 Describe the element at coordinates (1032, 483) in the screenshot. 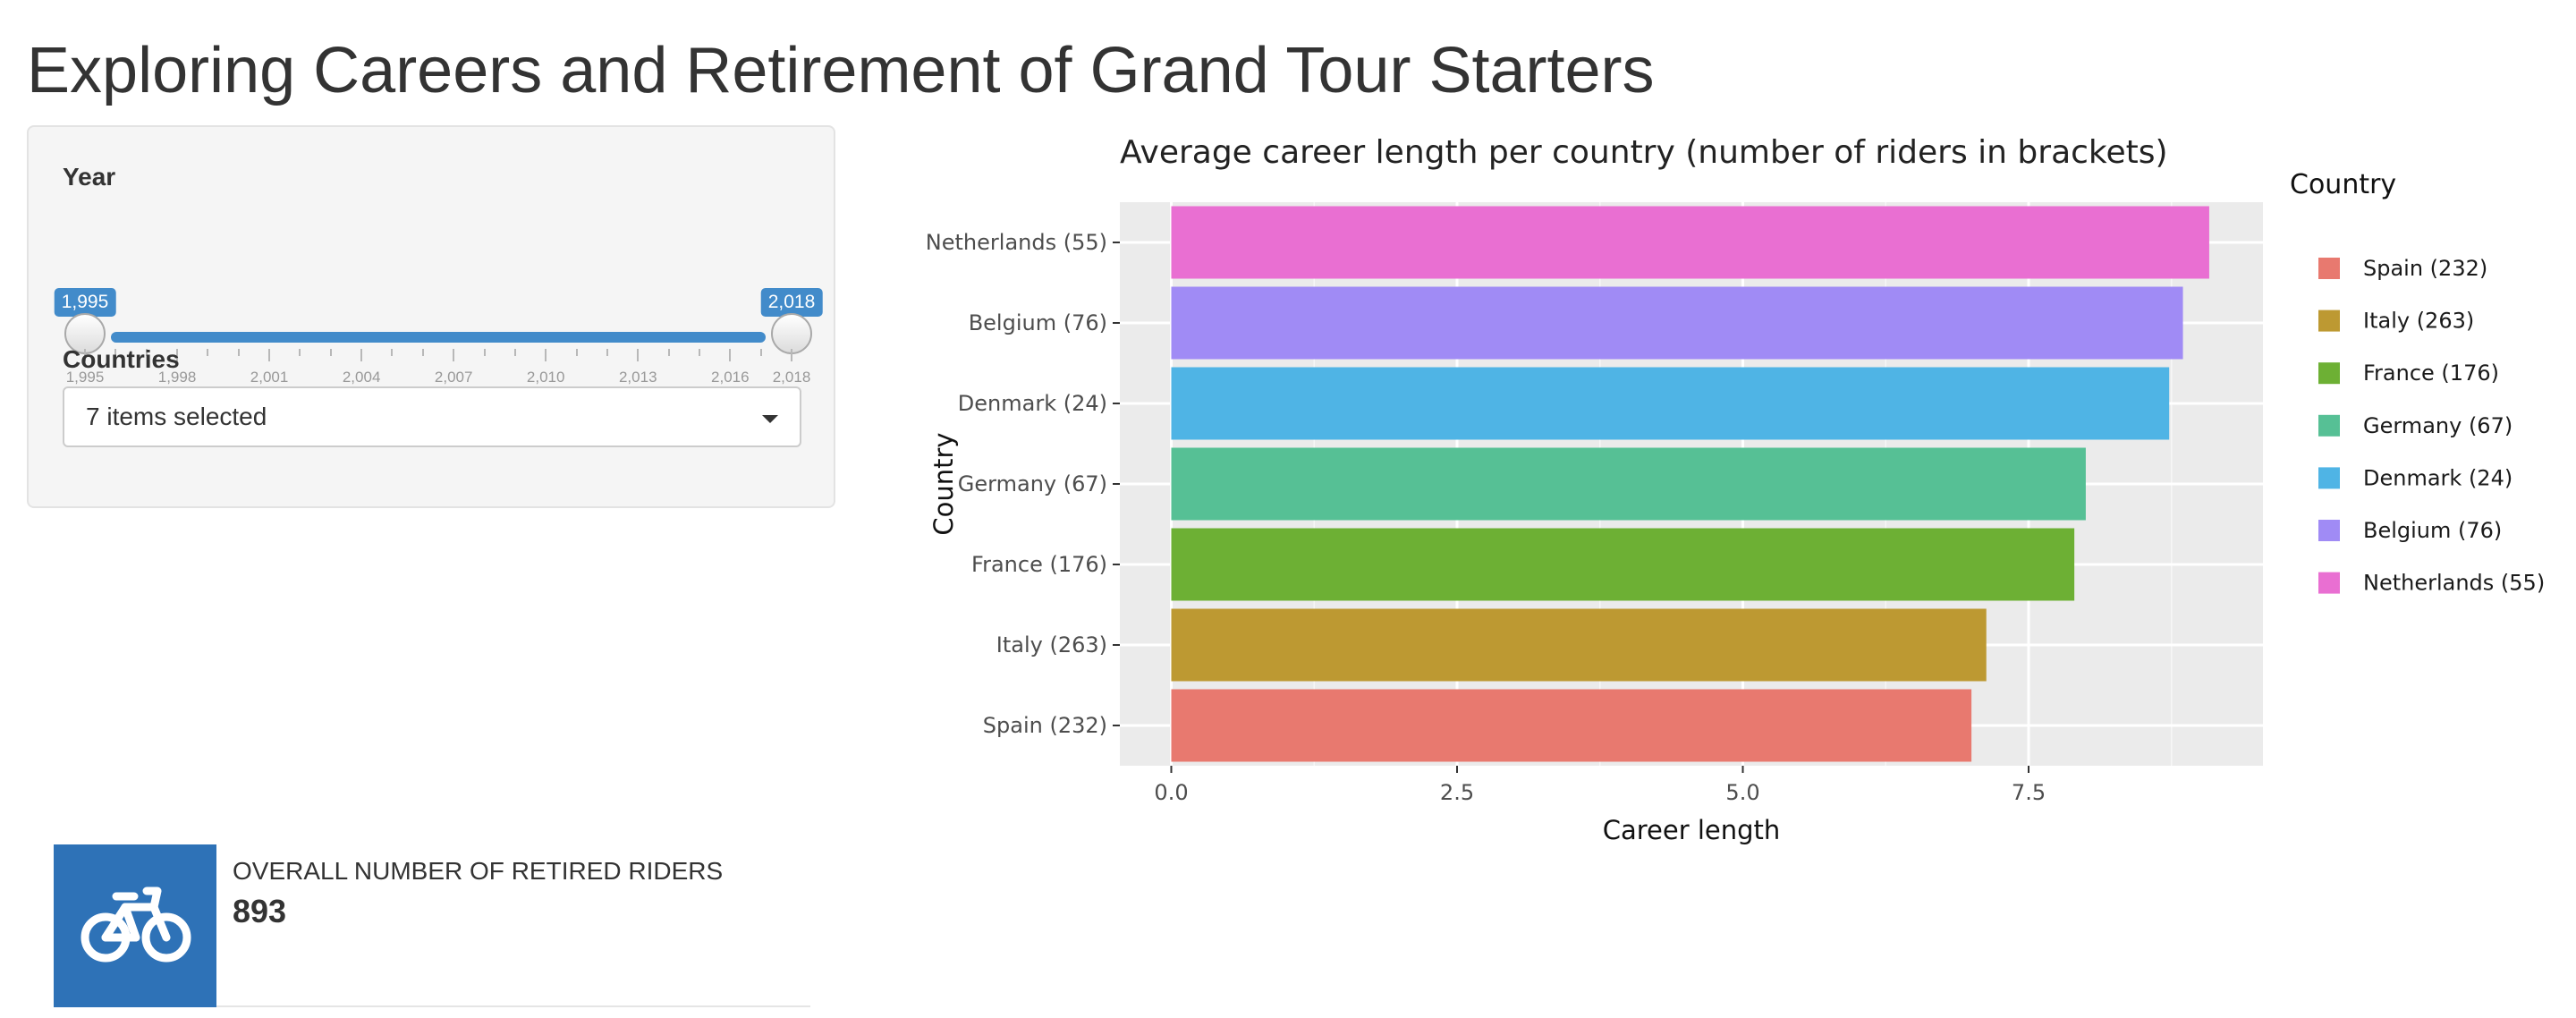

I see `y-tick-label: Germany (67)` at that location.